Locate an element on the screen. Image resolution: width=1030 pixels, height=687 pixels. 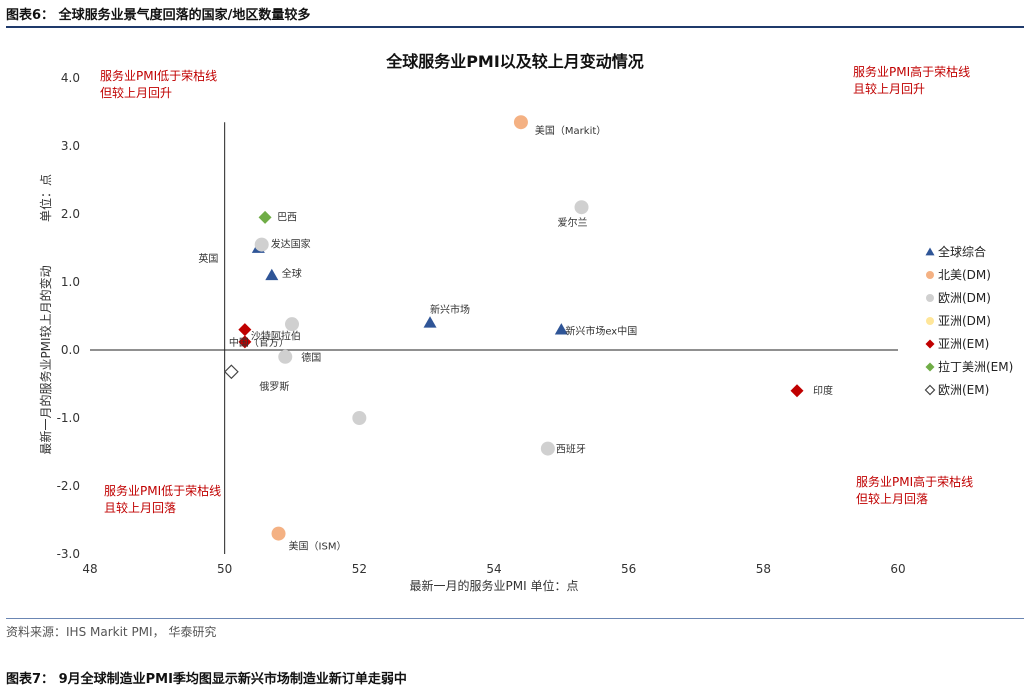
point-label: 西班牙 is located at coordinates (571, 450).